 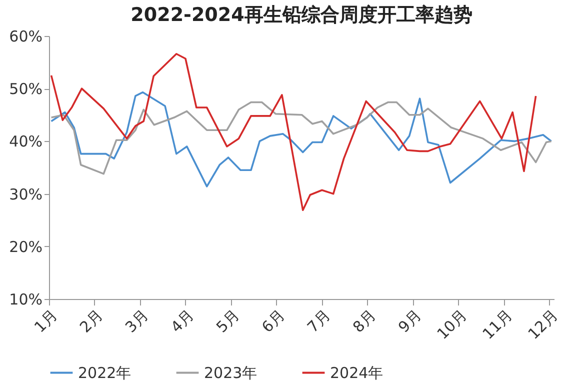 What do you see at coordinates (543, 324) in the screenshot?
I see `x-tick-label: 12月` at bounding box center [543, 324].